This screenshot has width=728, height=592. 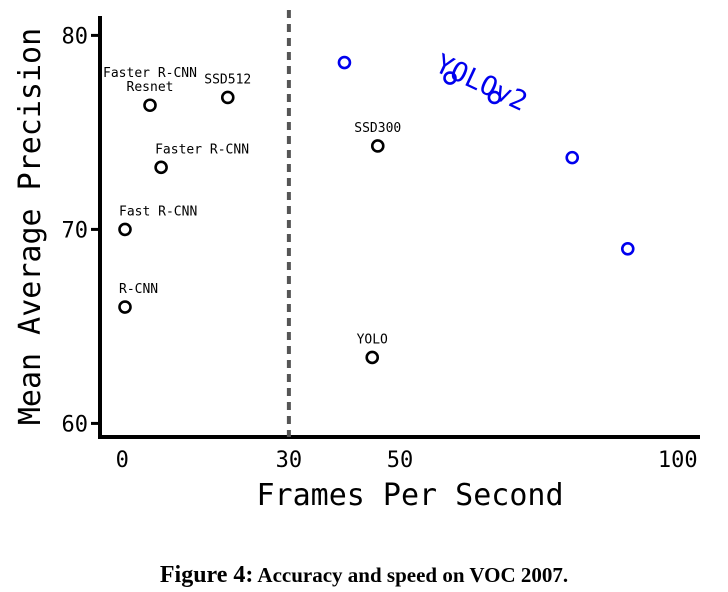 What do you see at coordinates (30, 226) in the screenshot?
I see `y-axis-title: Mean Average Precision` at bounding box center [30, 226].